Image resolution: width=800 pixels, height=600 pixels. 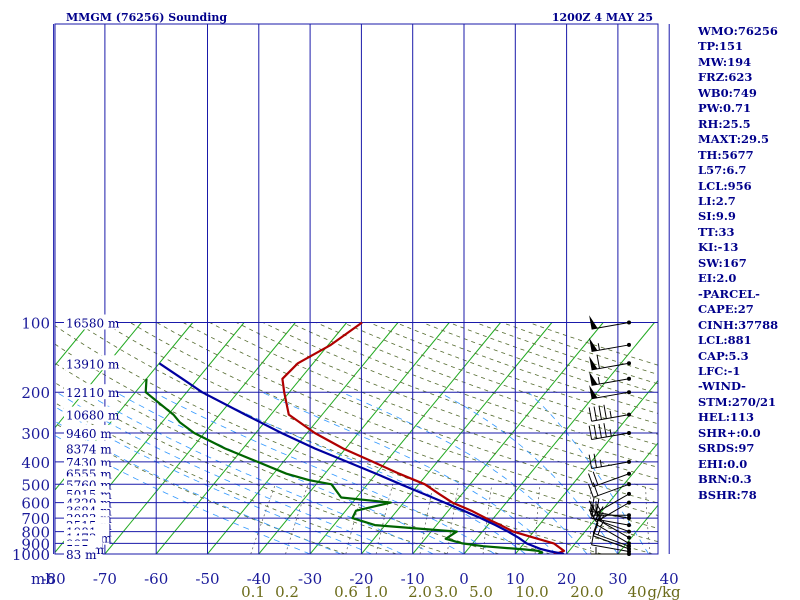 I want to click on sounding-index-9: L57:6.7, so click(x=722, y=170).